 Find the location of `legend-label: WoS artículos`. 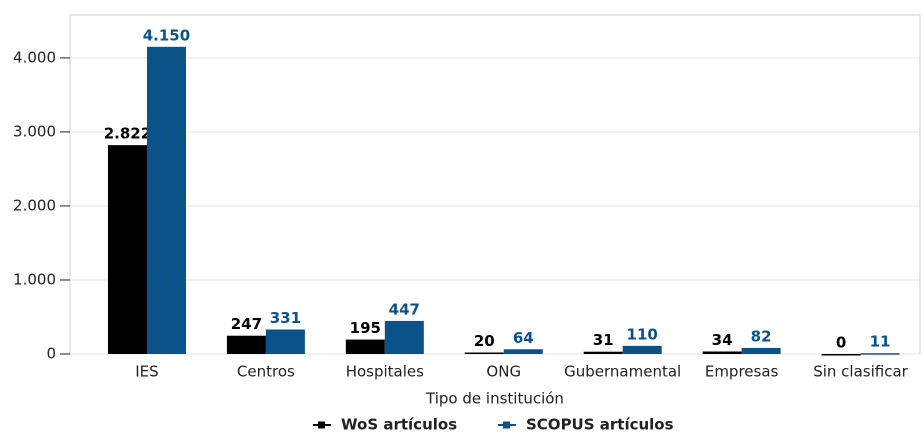

legend-label: WoS artículos is located at coordinates (399, 425).